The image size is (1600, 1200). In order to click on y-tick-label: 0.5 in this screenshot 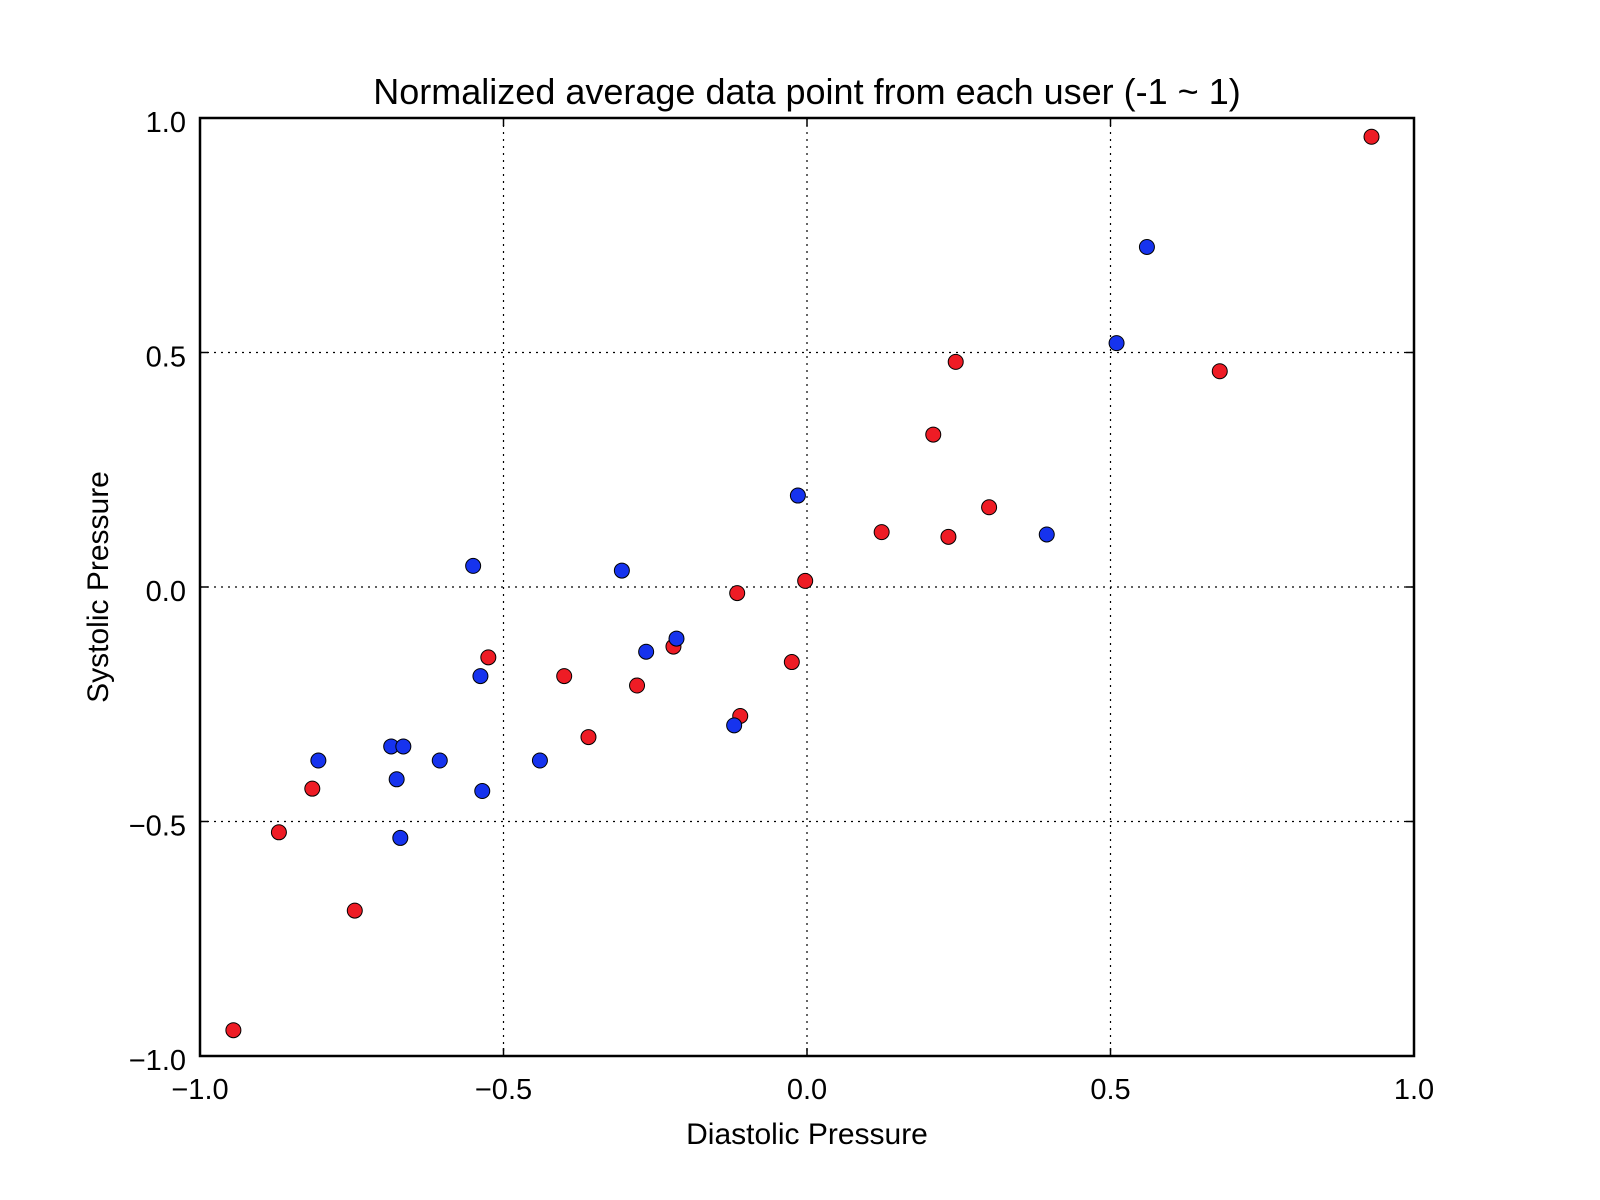, I will do `click(166, 358)`.